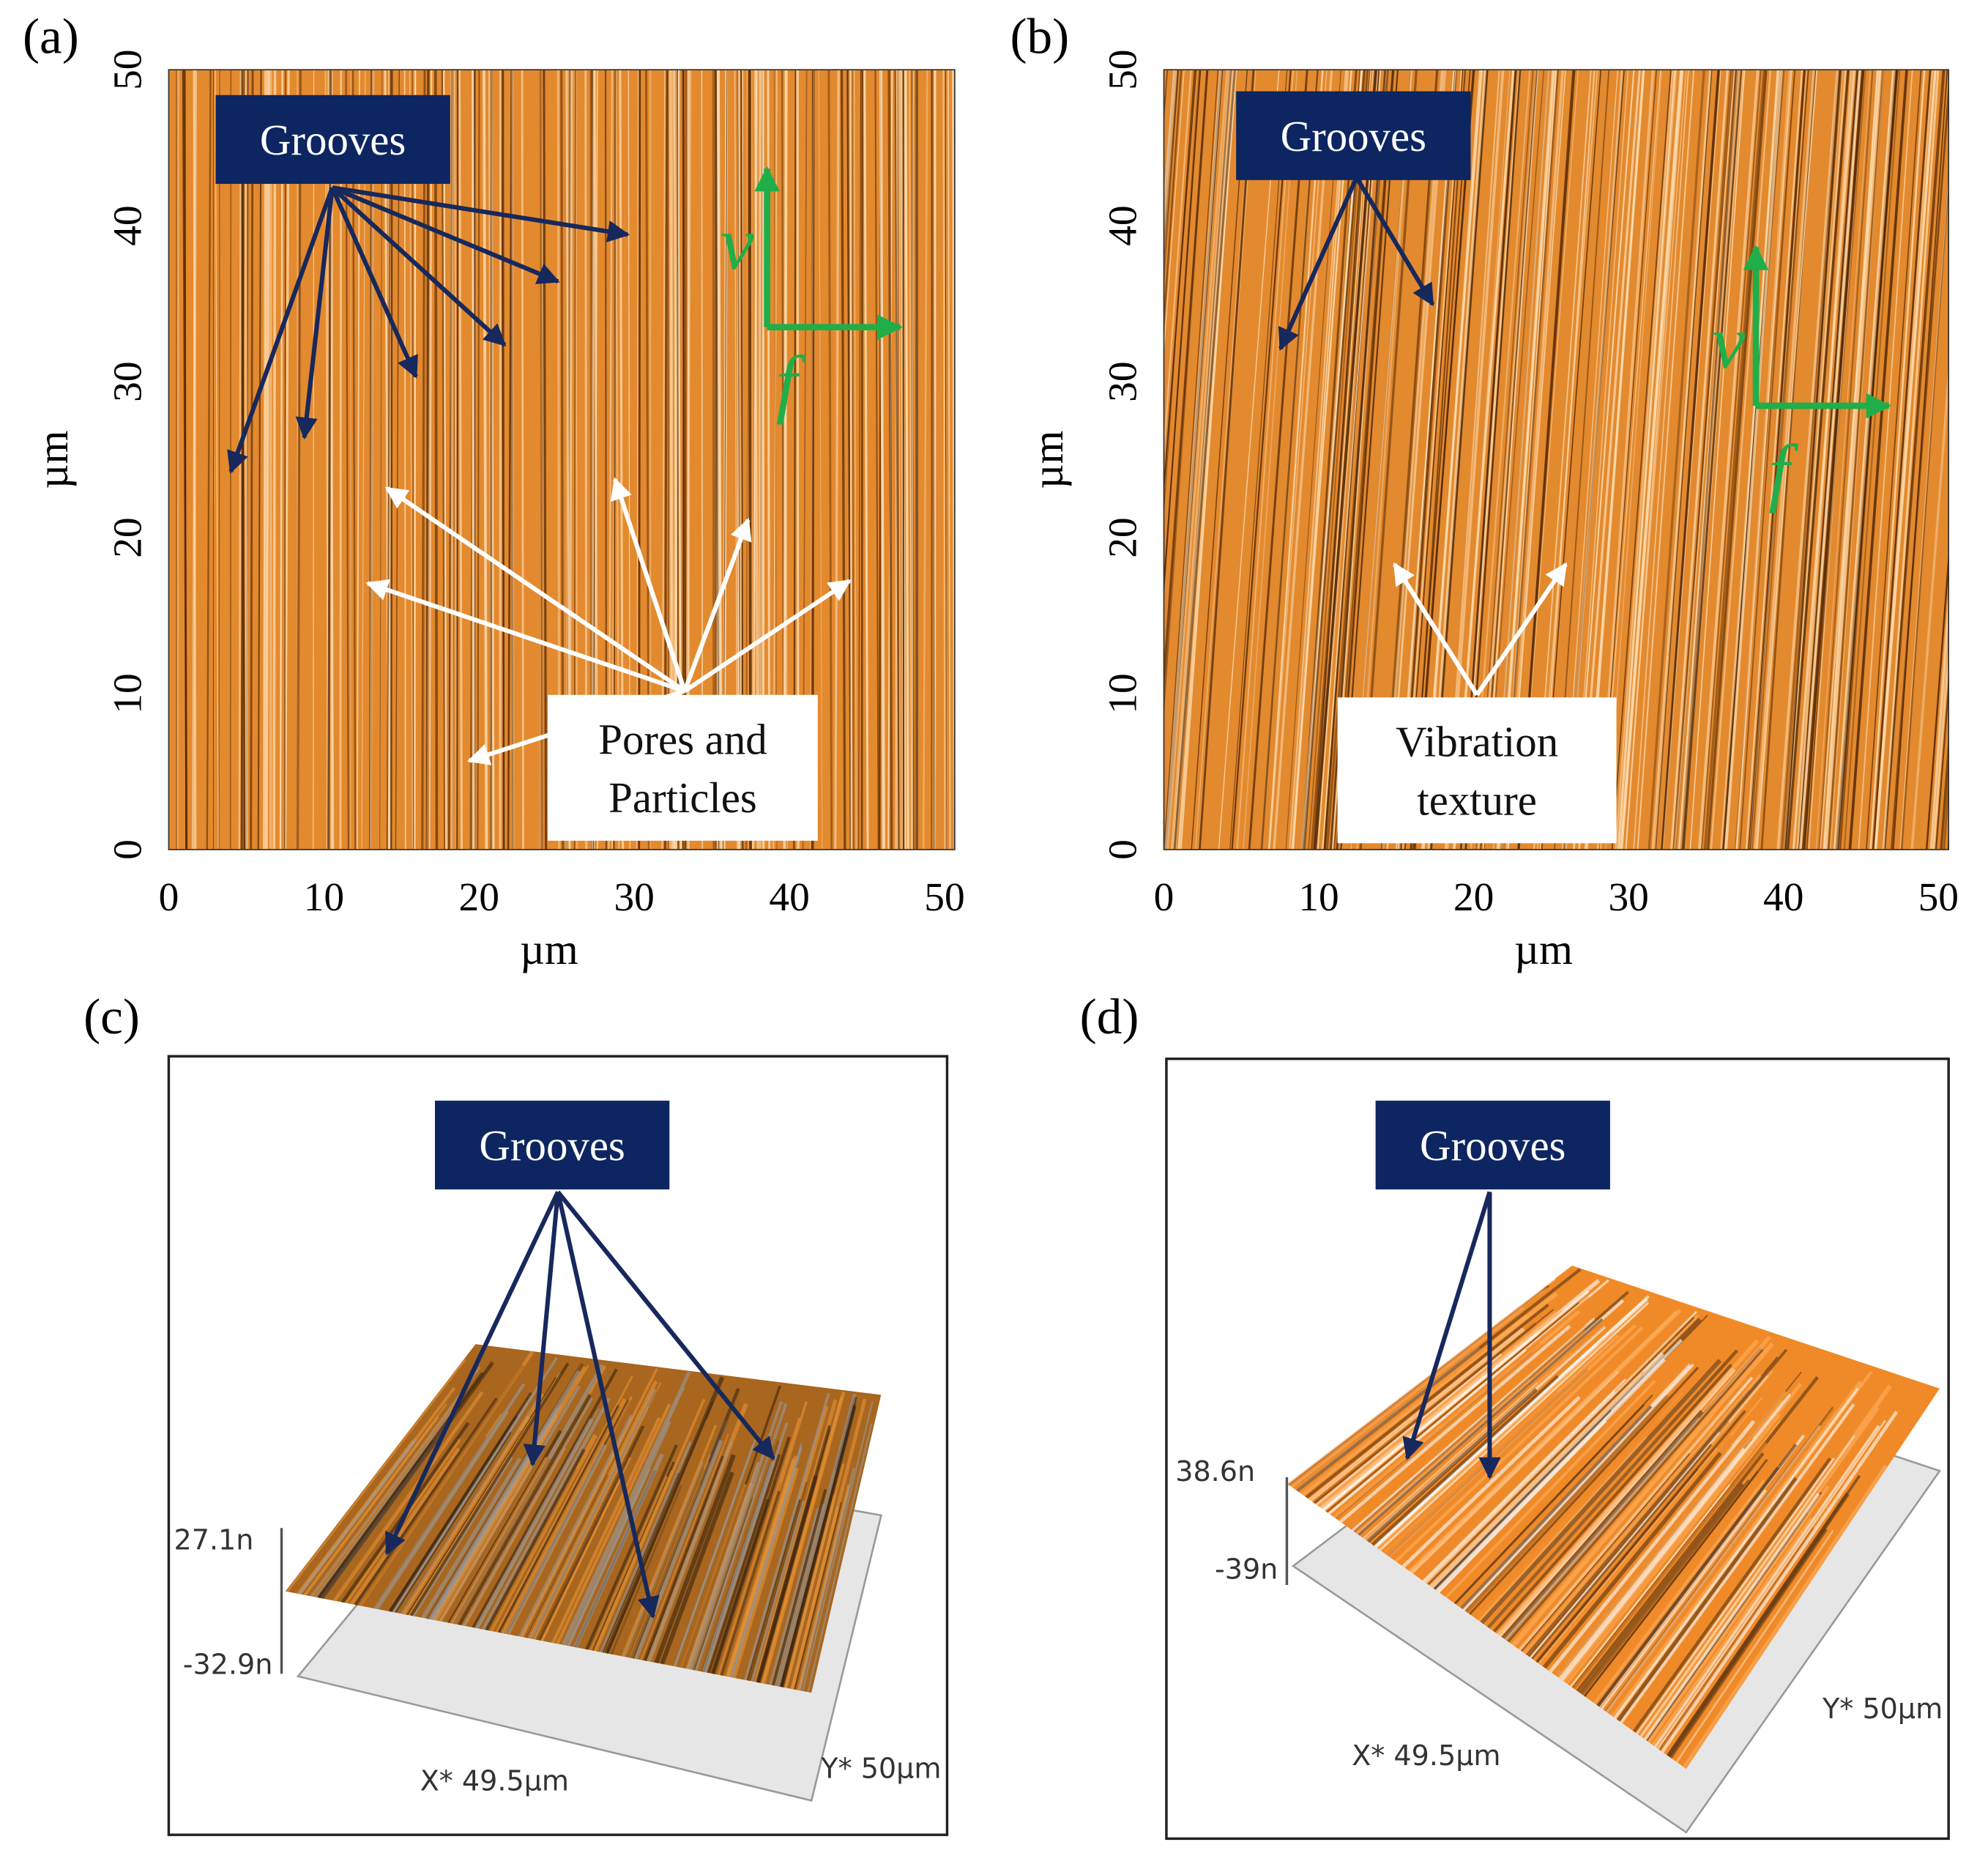  I want to click on callout-text: Pores and, so click(682, 739).